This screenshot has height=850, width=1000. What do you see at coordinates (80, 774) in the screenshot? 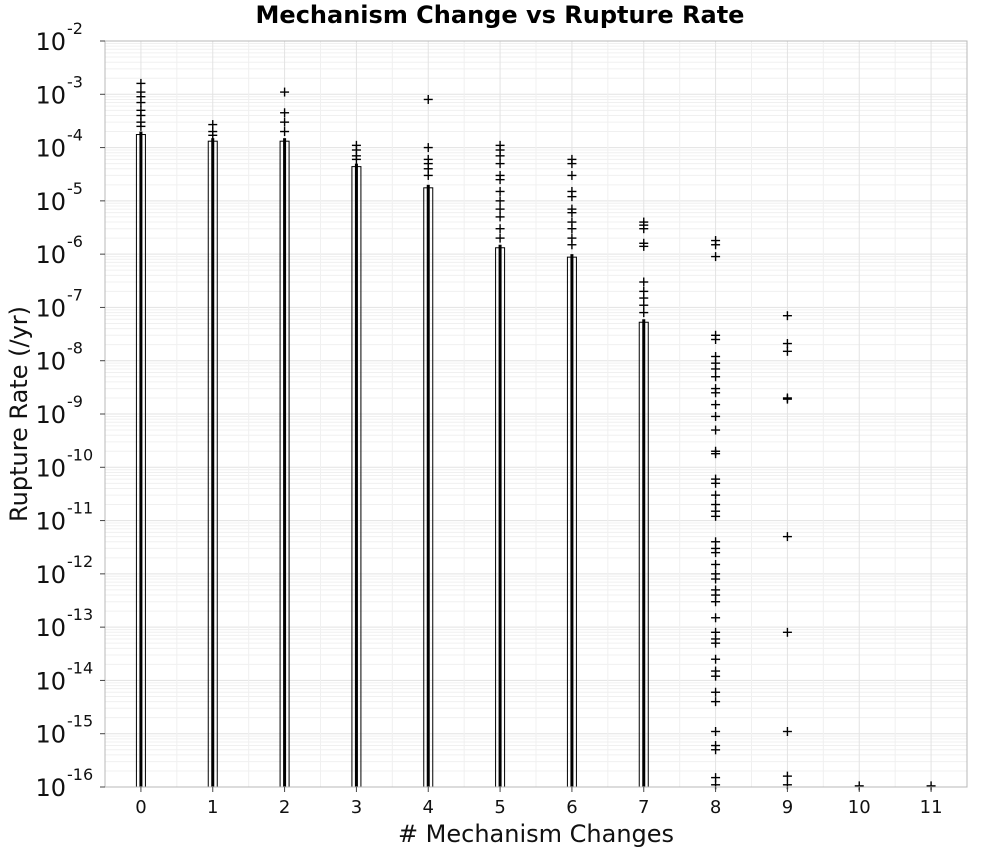
I see `y-tick-exponent: -16` at bounding box center [80, 774].